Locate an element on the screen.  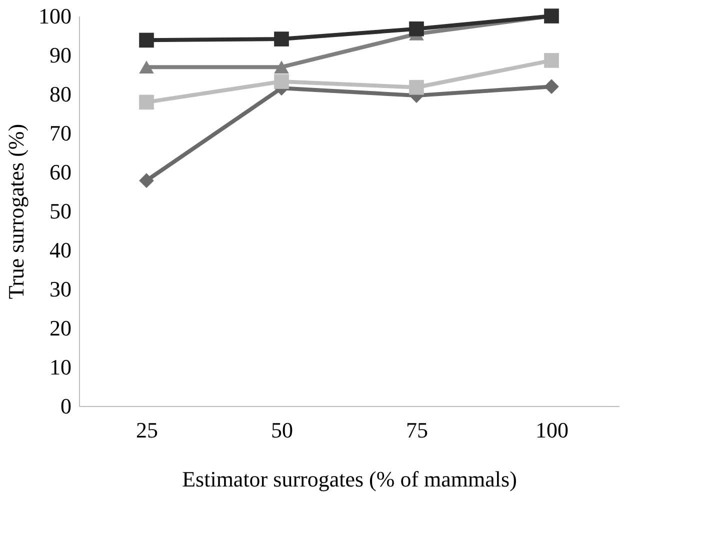
y-tick-label: 80 is located at coordinates (61, 94).